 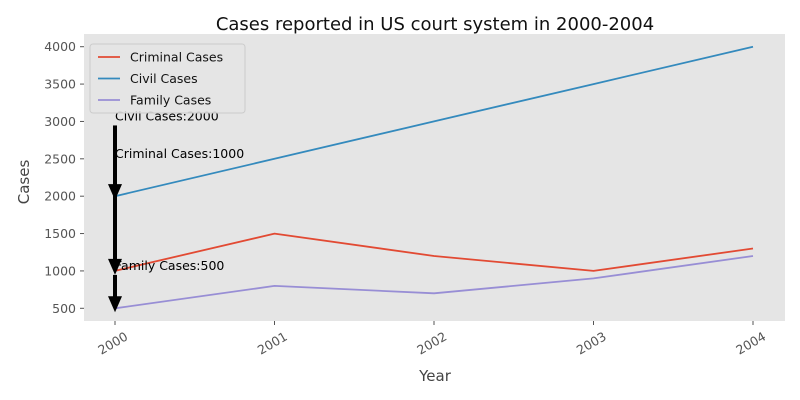 What do you see at coordinates (272, 343) in the screenshot?
I see `x-tick-label: 2001` at bounding box center [272, 343].